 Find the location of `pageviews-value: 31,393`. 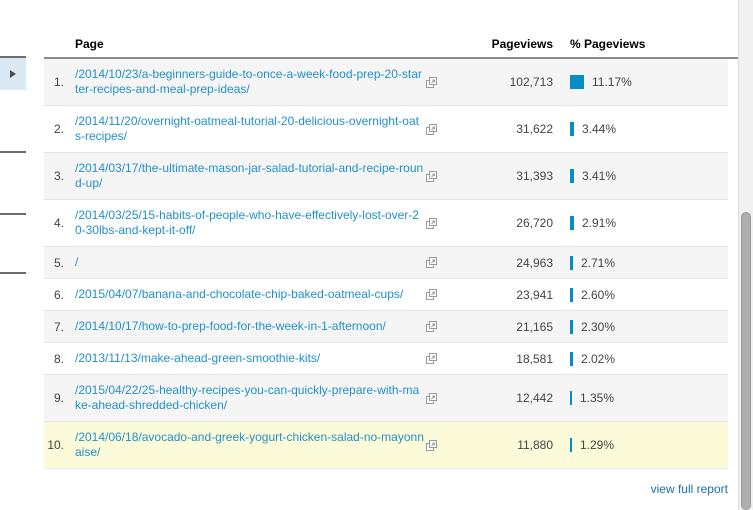

pageviews-value: 31,393 is located at coordinates (534, 176).